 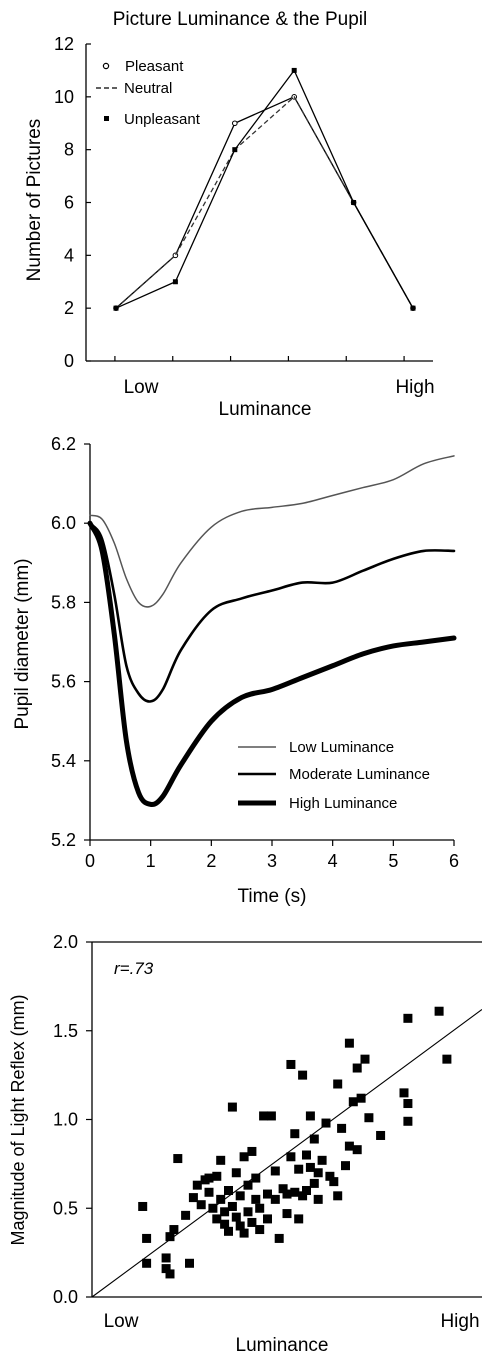 What do you see at coordinates (282, 1345) in the screenshot?
I see `chart-3-x-label: Luminance` at bounding box center [282, 1345].